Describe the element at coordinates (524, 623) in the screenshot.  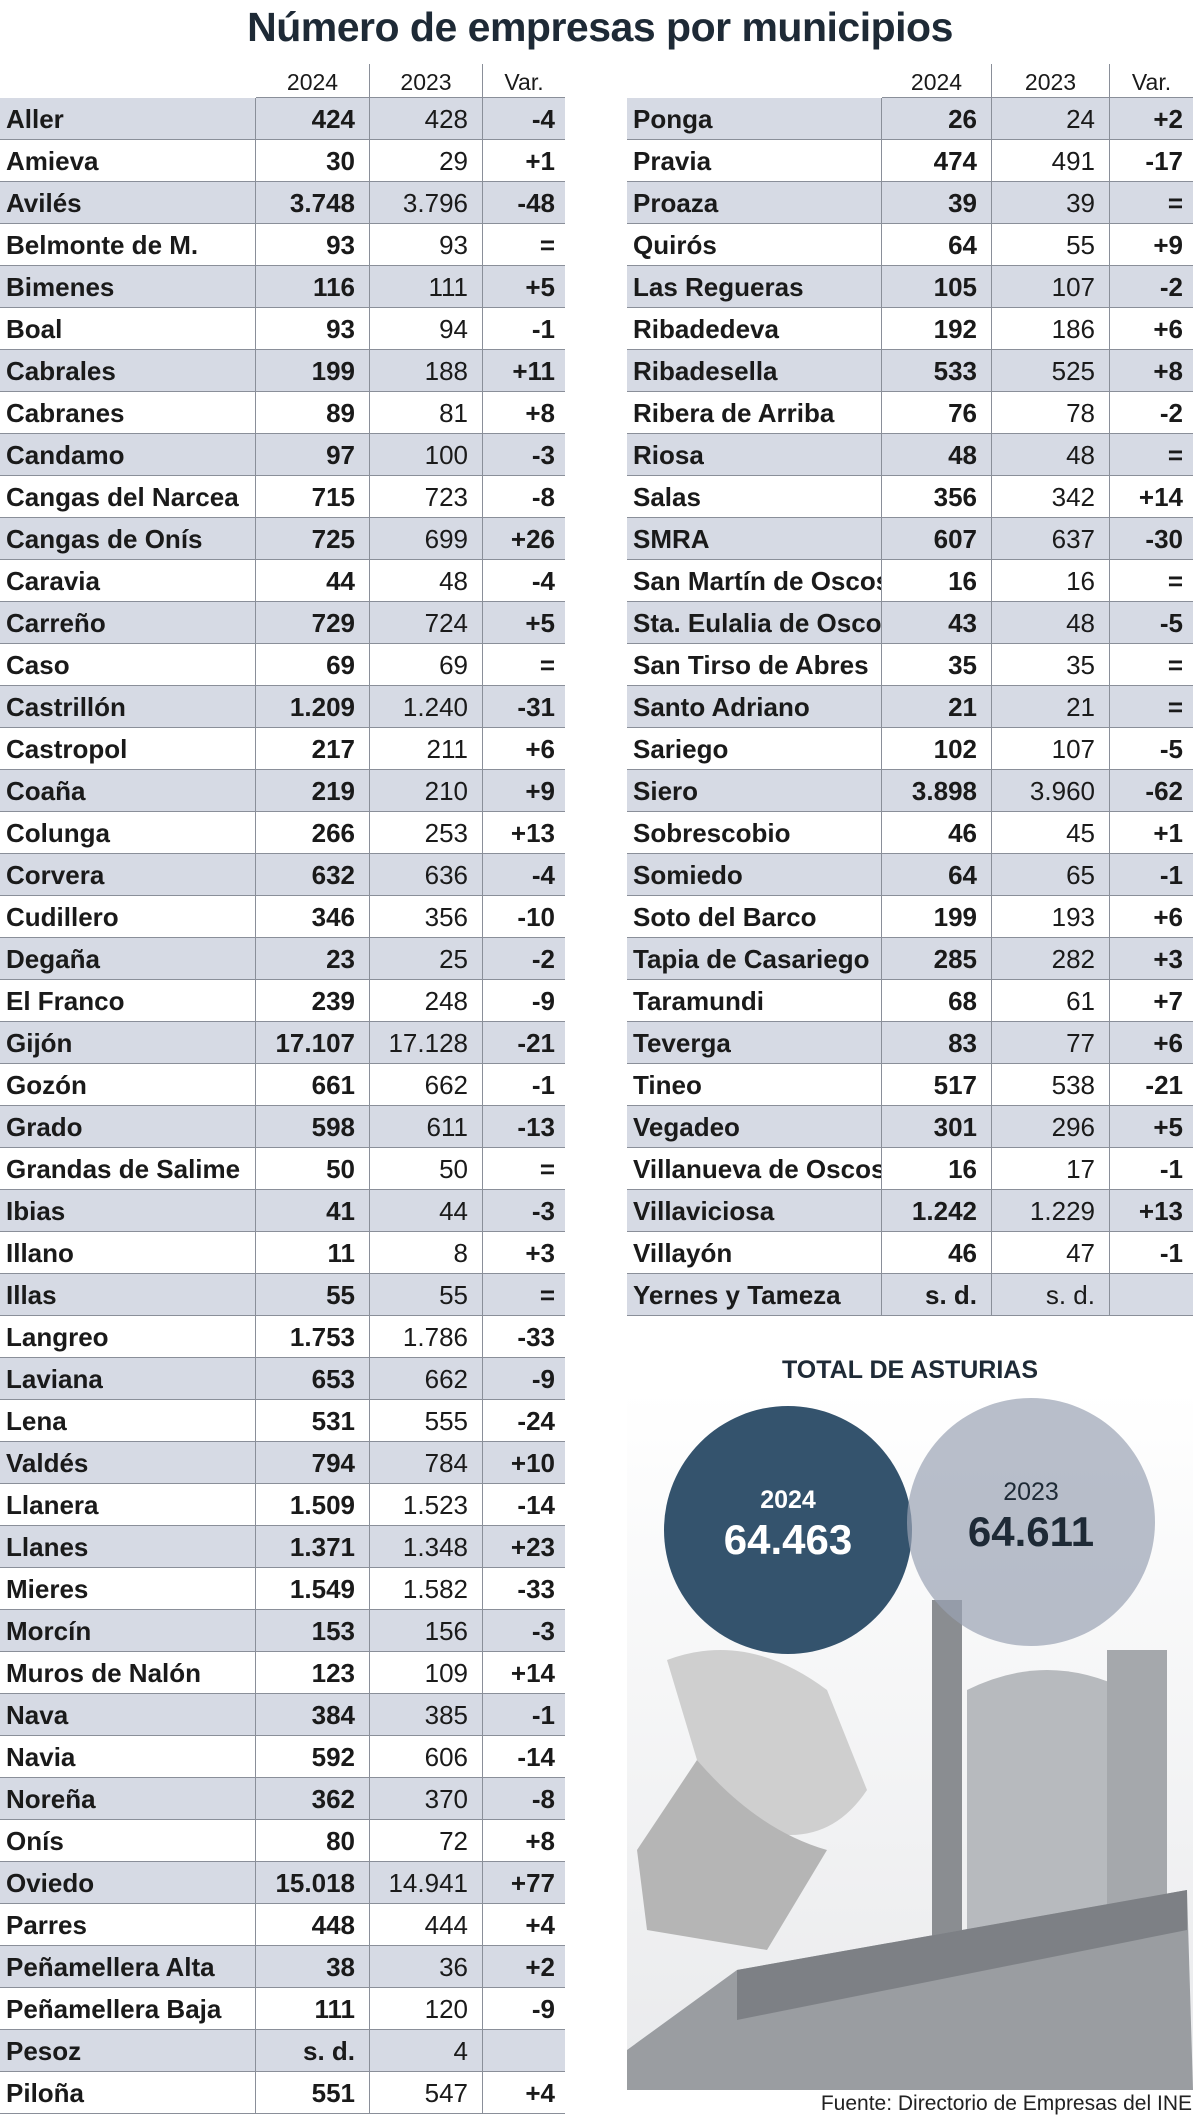
I see `value-cell: +5` at that location.